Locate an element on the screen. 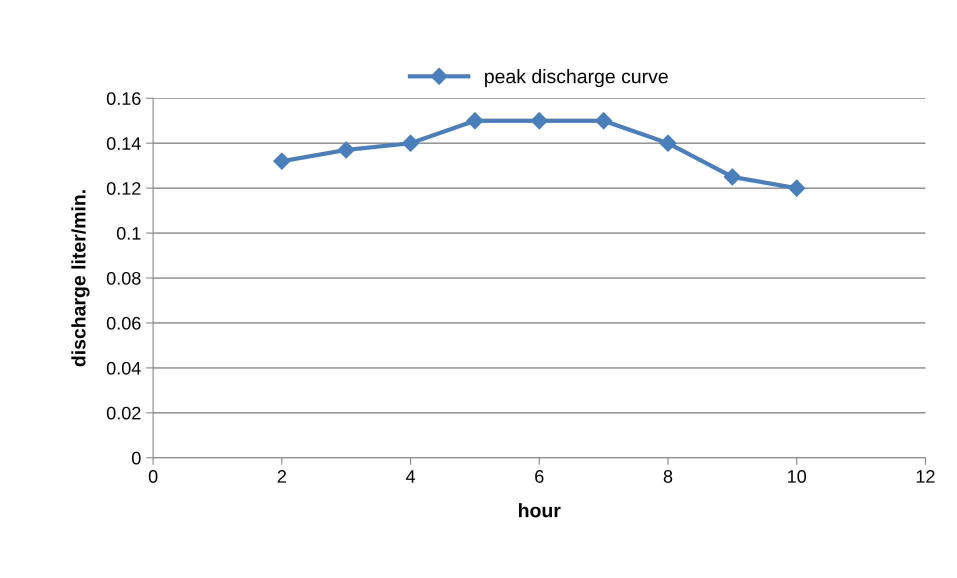 The height and width of the screenshot is (578, 957). x-tick-label: 8 is located at coordinates (668, 476).